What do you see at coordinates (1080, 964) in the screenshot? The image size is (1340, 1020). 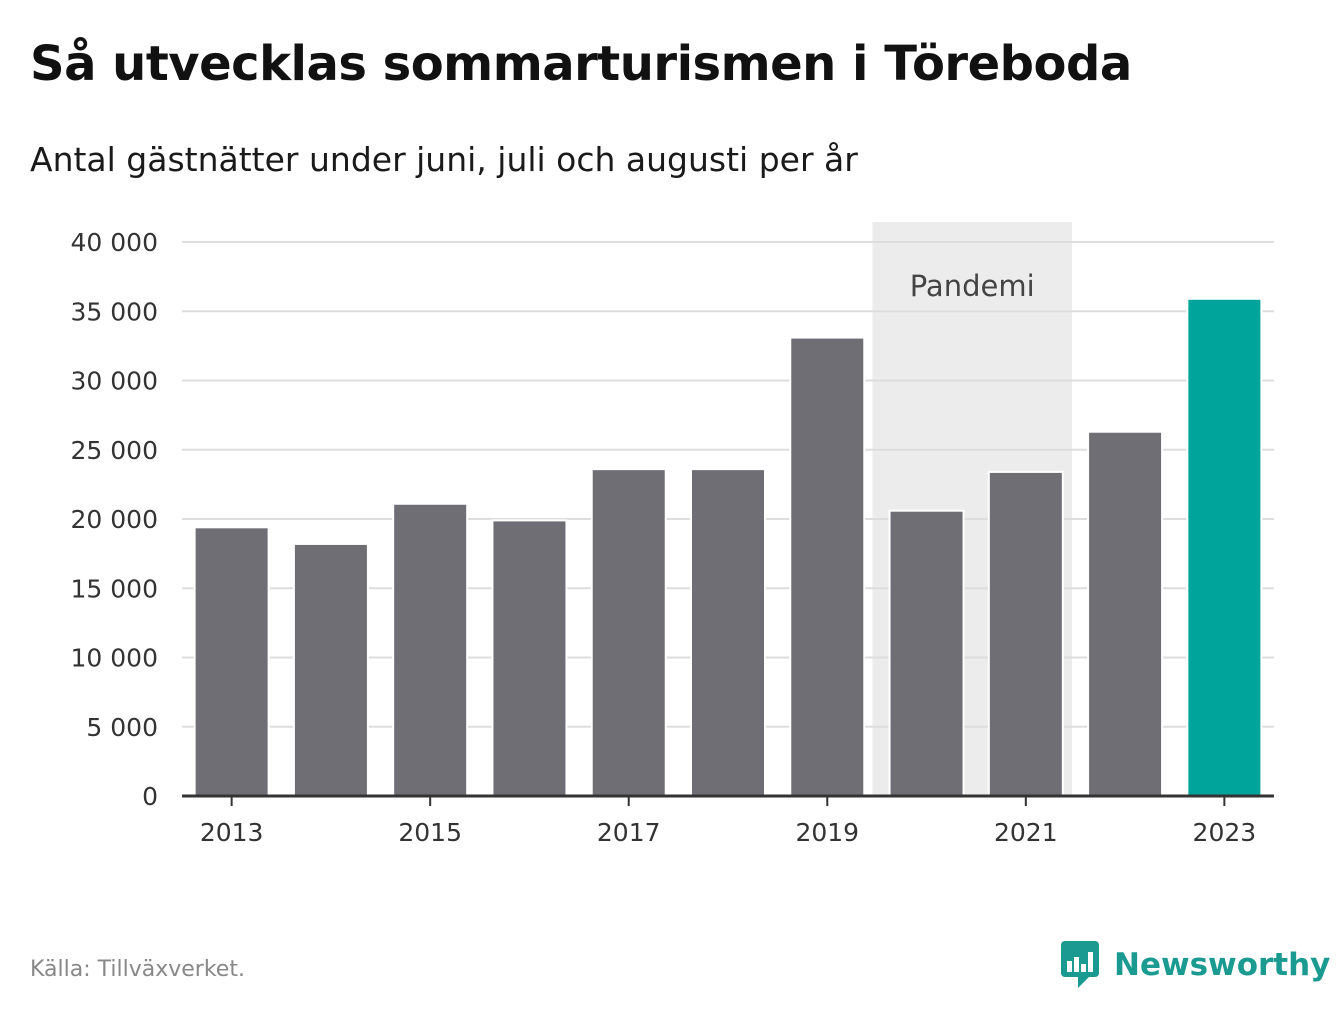 I see `newsworthy-logo-icon` at bounding box center [1080, 964].